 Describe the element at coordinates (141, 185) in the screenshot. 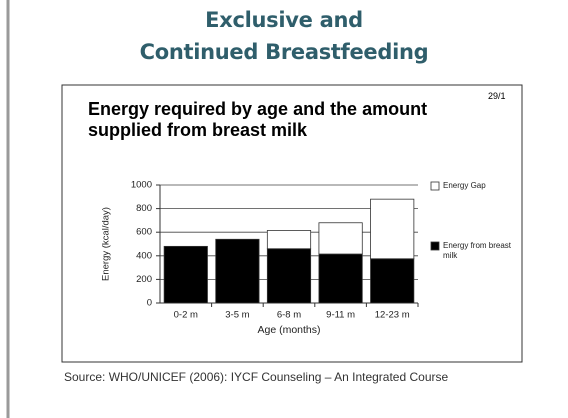

I see `y-tick-label: 1000` at that location.